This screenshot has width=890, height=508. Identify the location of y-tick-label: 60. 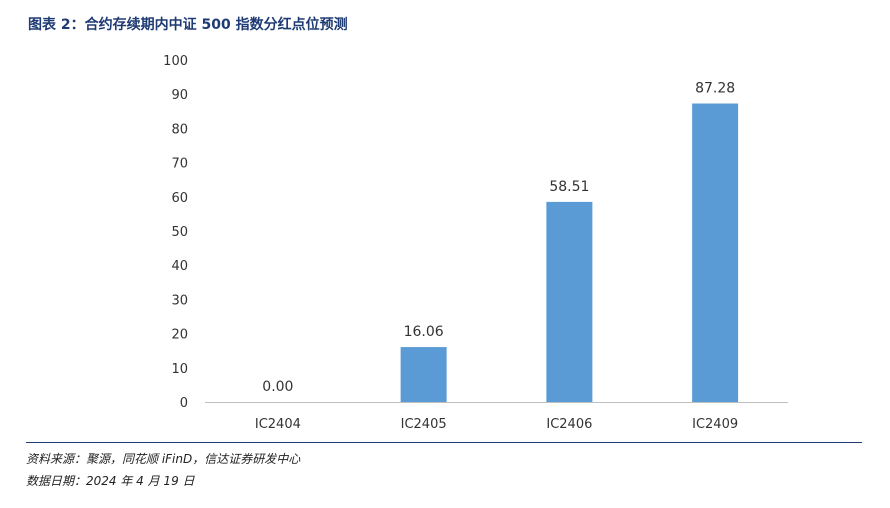
(179, 198).